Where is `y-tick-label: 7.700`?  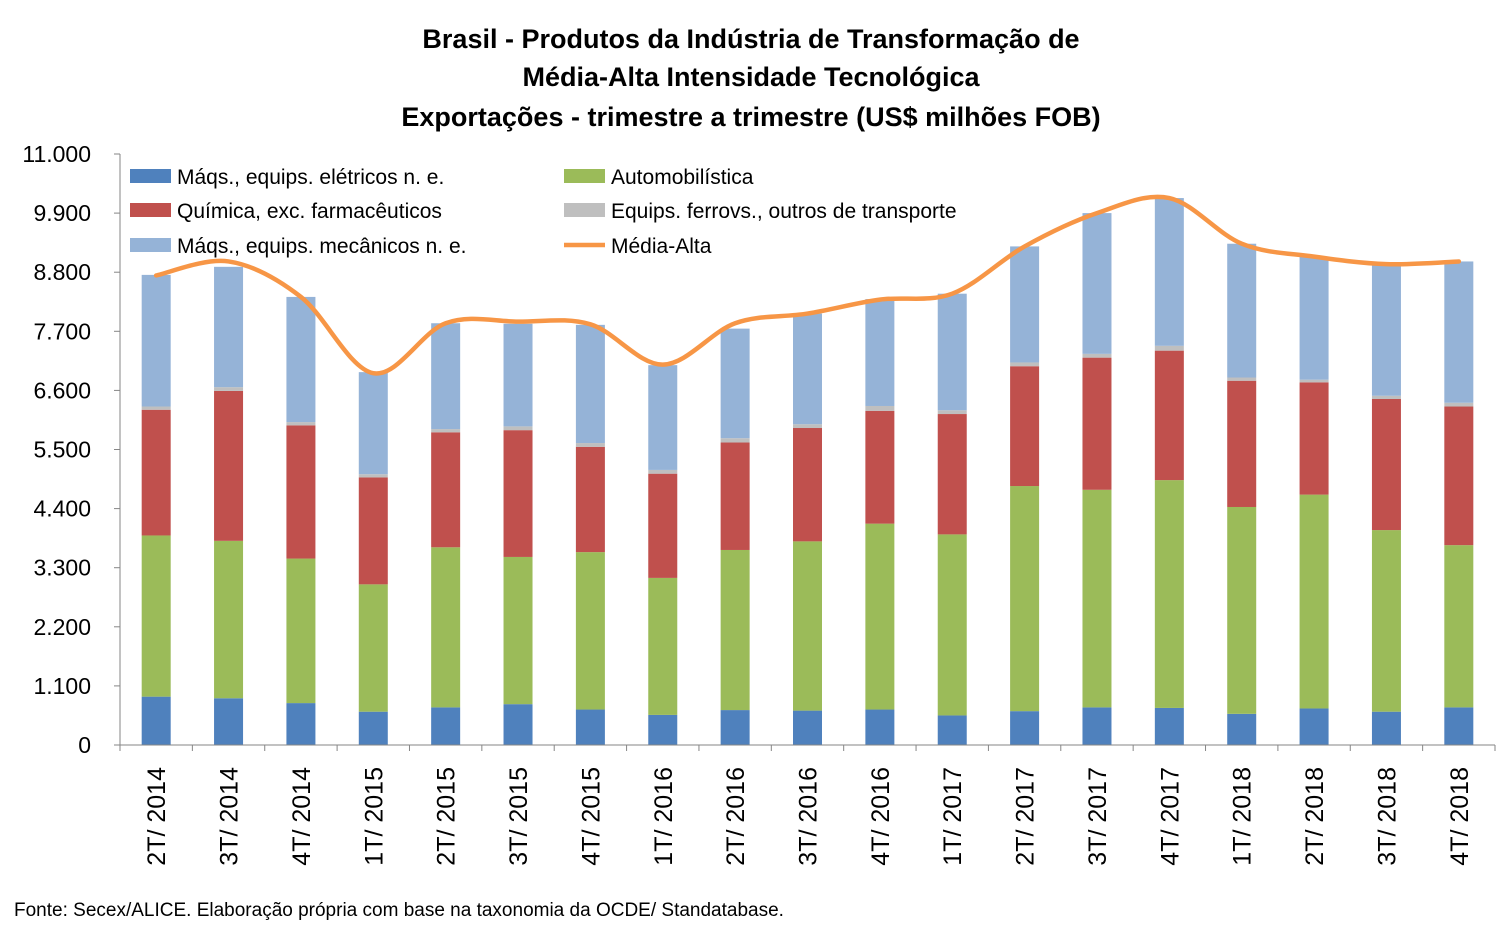
y-tick-label: 7.700 is located at coordinates (62, 331).